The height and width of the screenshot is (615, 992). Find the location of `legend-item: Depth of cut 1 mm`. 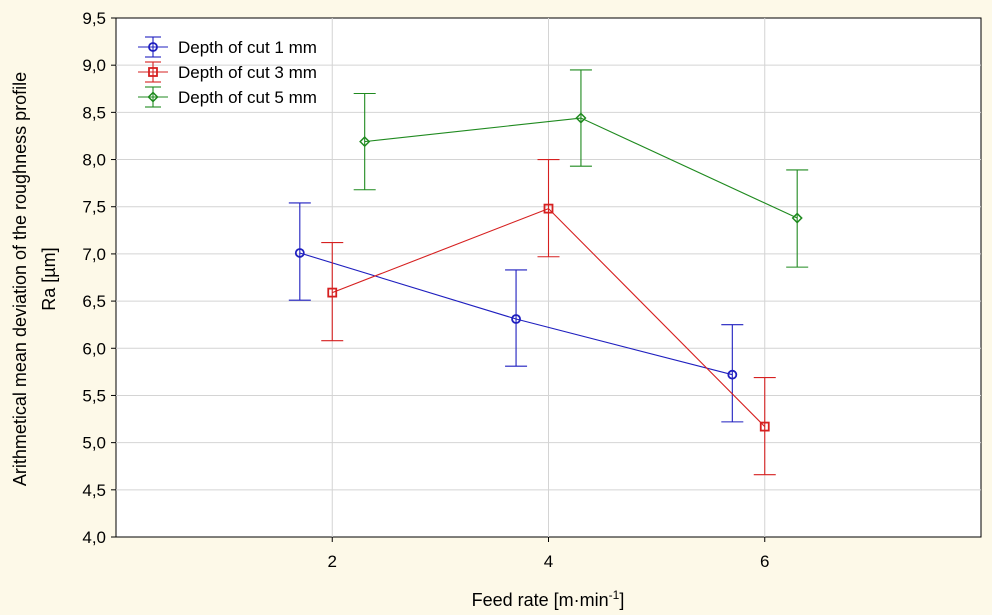

legend-item: Depth of cut 1 mm is located at coordinates (227, 47).